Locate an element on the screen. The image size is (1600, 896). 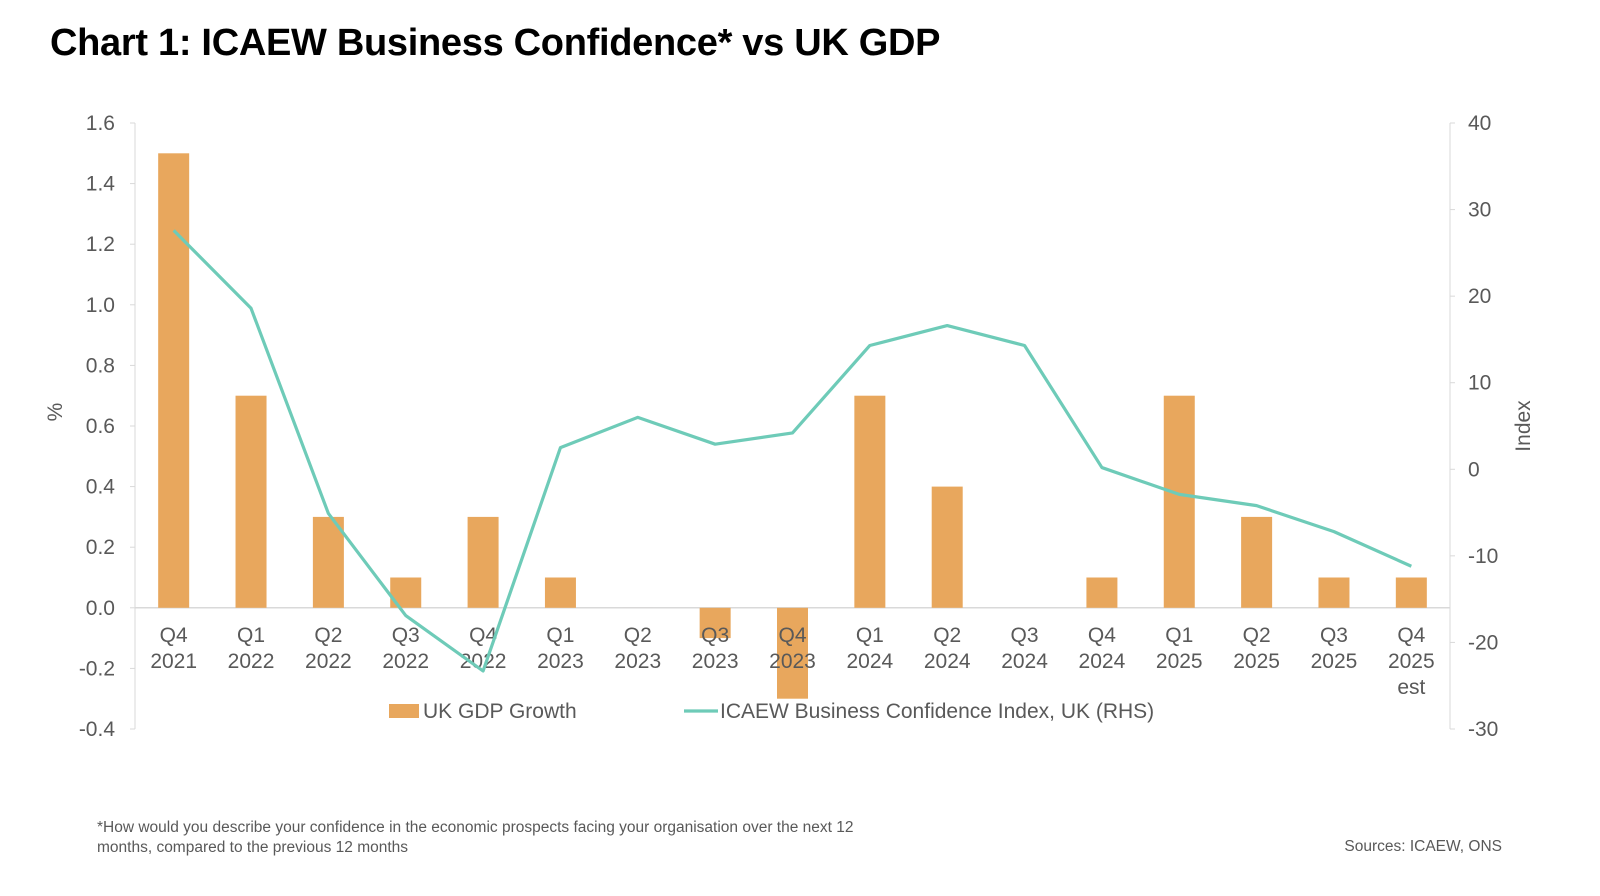
left-tick-label: 1.2 is located at coordinates (100, 244).